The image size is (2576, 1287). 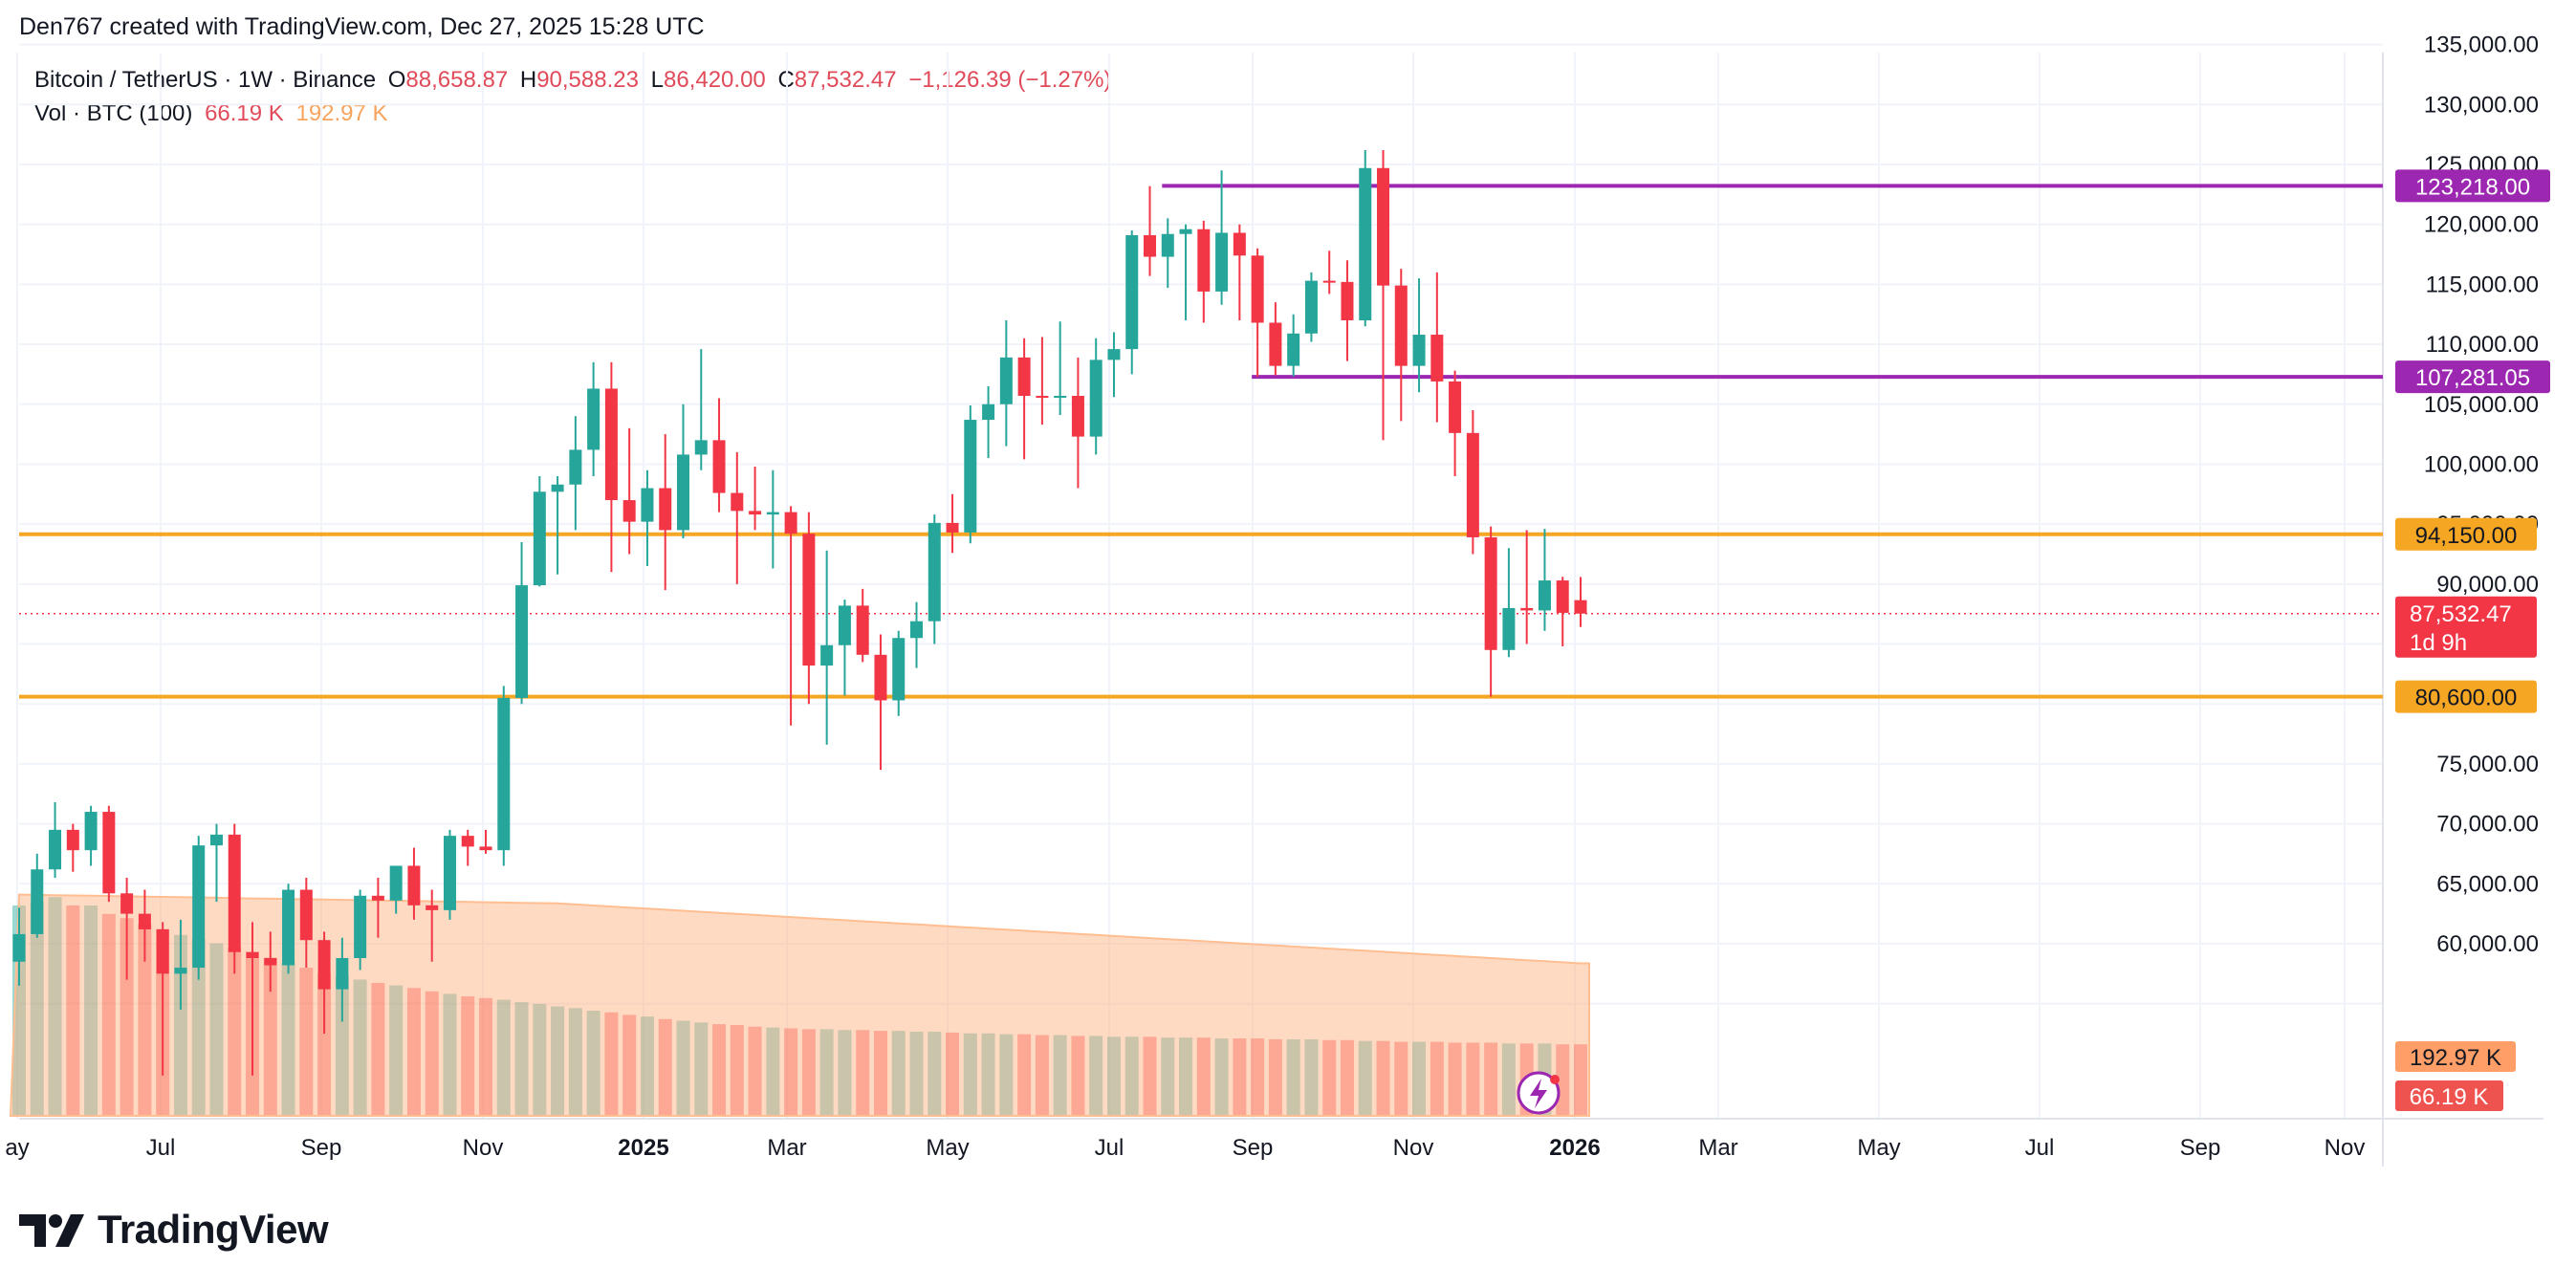 What do you see at coordinates (1010, 80) in the screenshot?
I see `change-value: −1,126.39 (−1.27%)` at bounding box center [1010, 80].